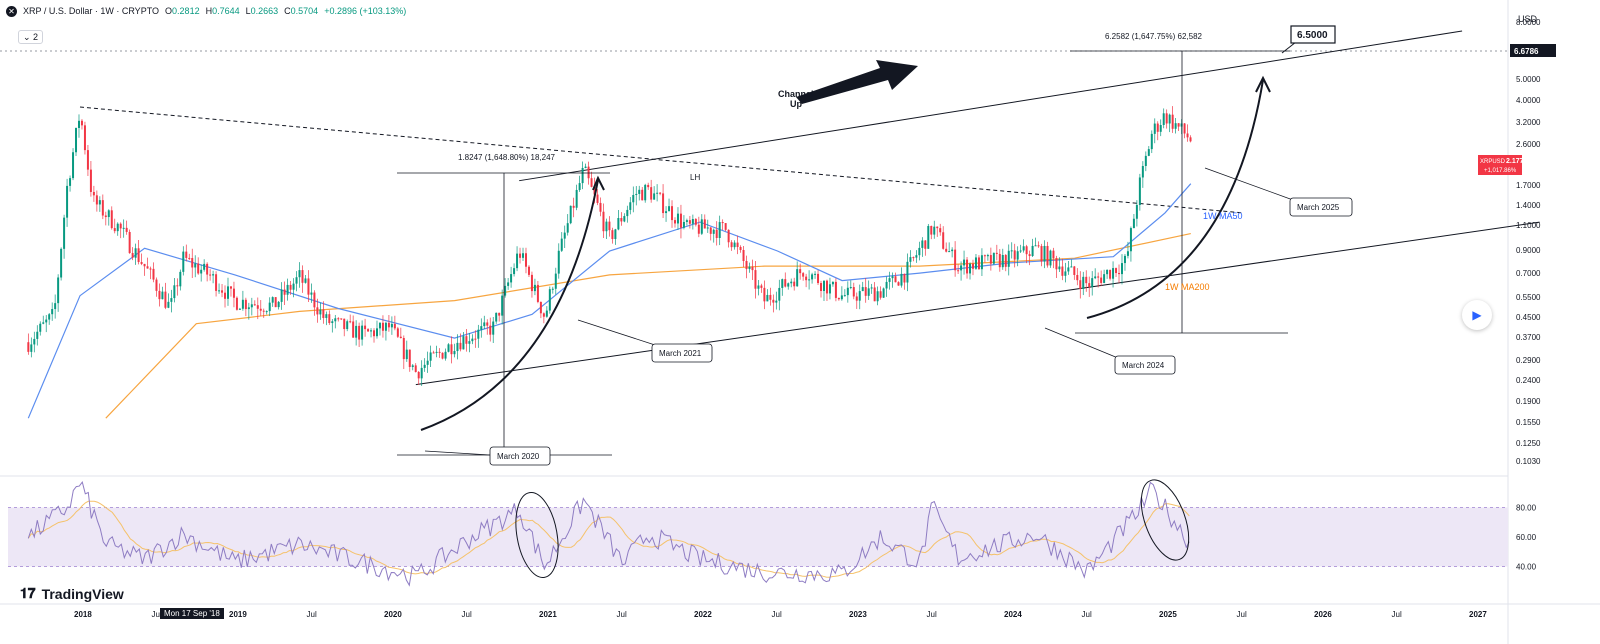 This screenshot has width=1600, height=644. I want to click on callout-box, so click(520, 456).